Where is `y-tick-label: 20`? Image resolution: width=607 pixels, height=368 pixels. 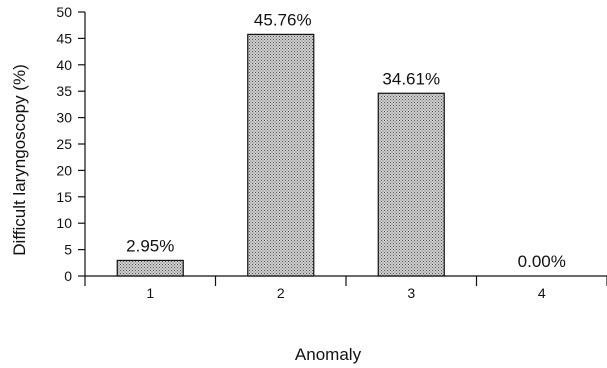 y-tick-label: 20 is located at coordinates (64, 170).